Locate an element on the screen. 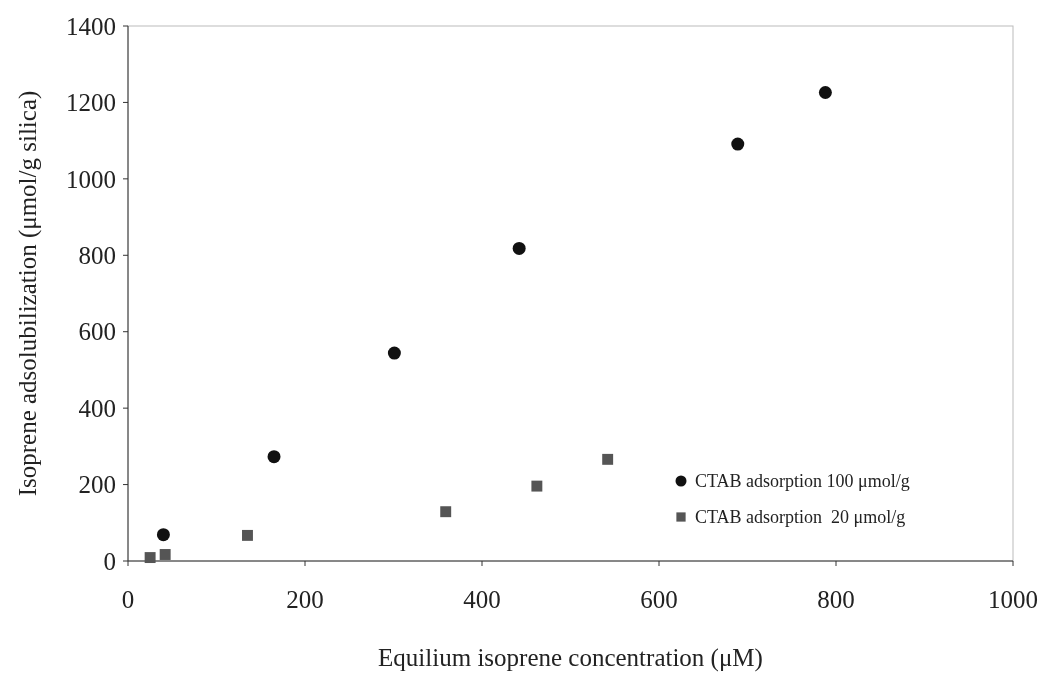  x-tick-label: 1000 is located at coordinates (1013, 599).